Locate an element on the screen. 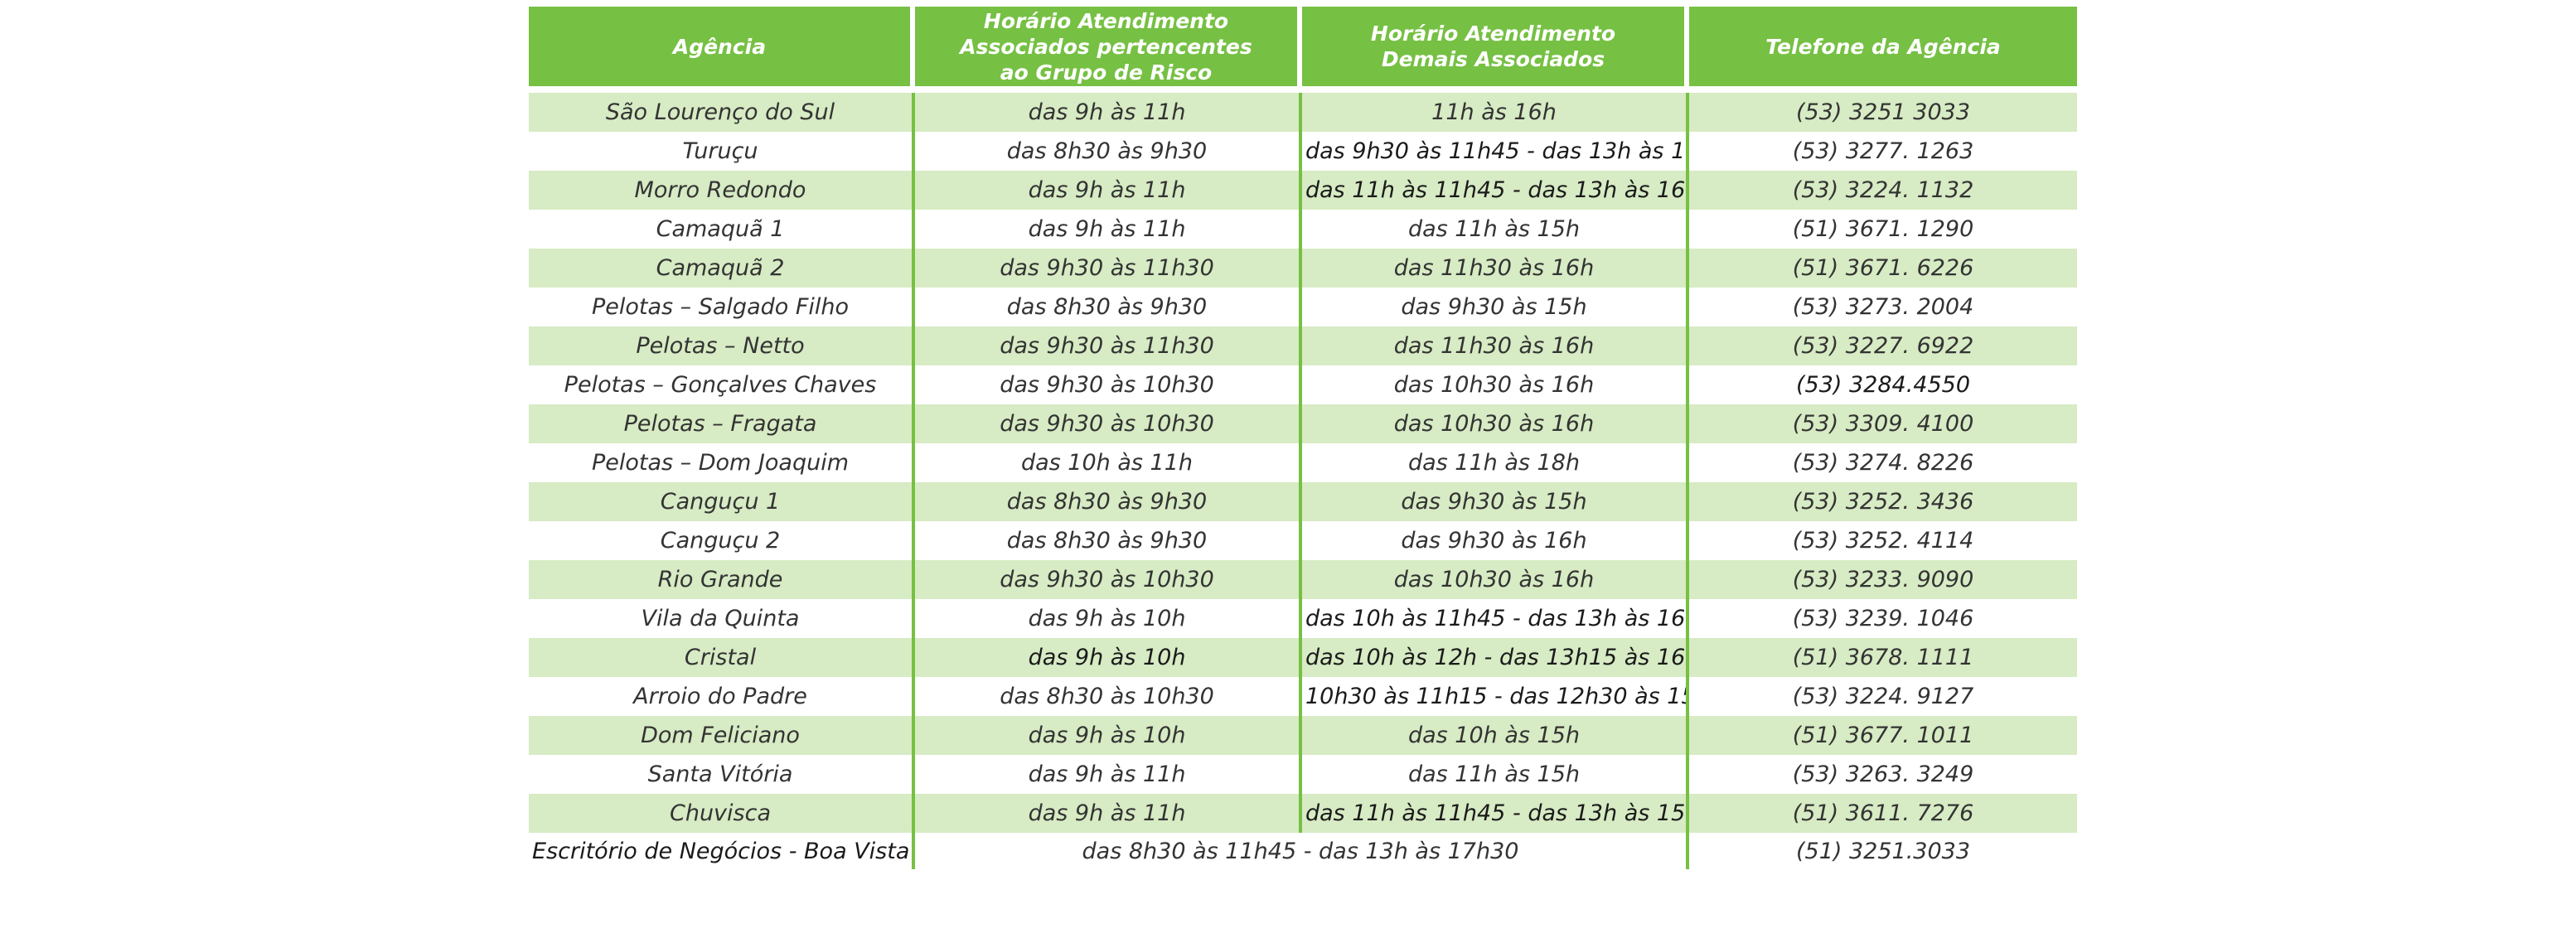  cell-other-hours: das 9h30 às 16h is located at coordinates (1495, 540).